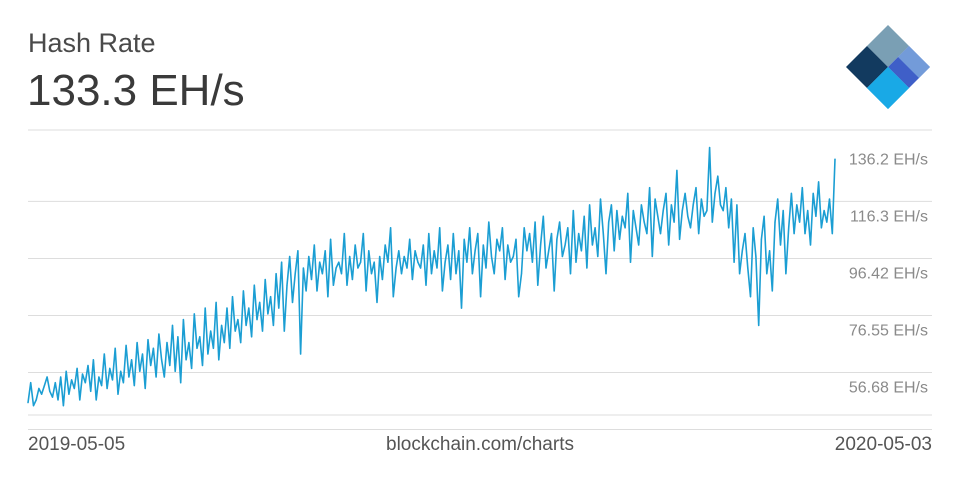 This screenshot has height=480, width=960. Describe the element at coordinates (136, 90) in the screenshot. I see `current-hash-rate: 133.3 EH/s` at that location.